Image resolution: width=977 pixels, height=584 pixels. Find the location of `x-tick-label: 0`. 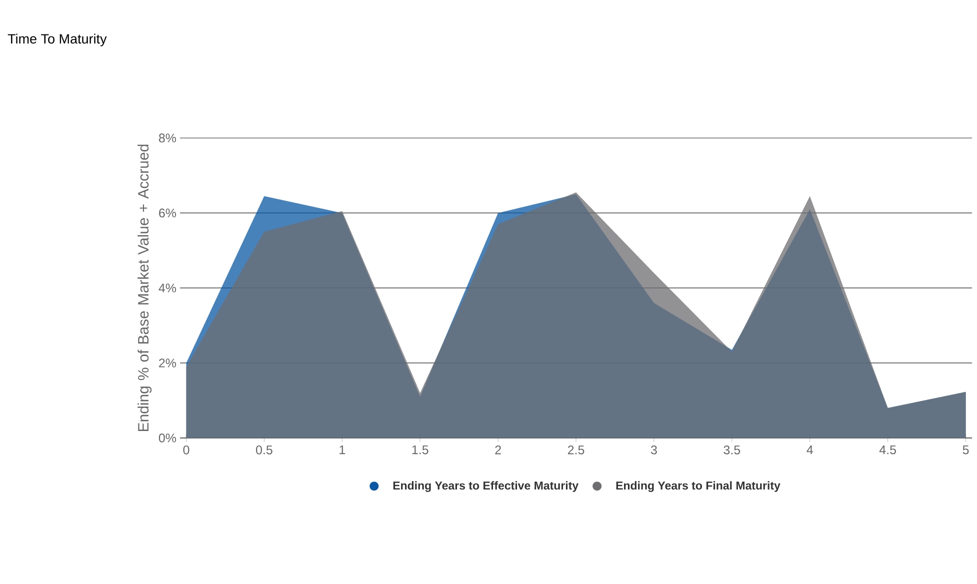

x-tick-label: 0 is located at coordinates (186, 450).